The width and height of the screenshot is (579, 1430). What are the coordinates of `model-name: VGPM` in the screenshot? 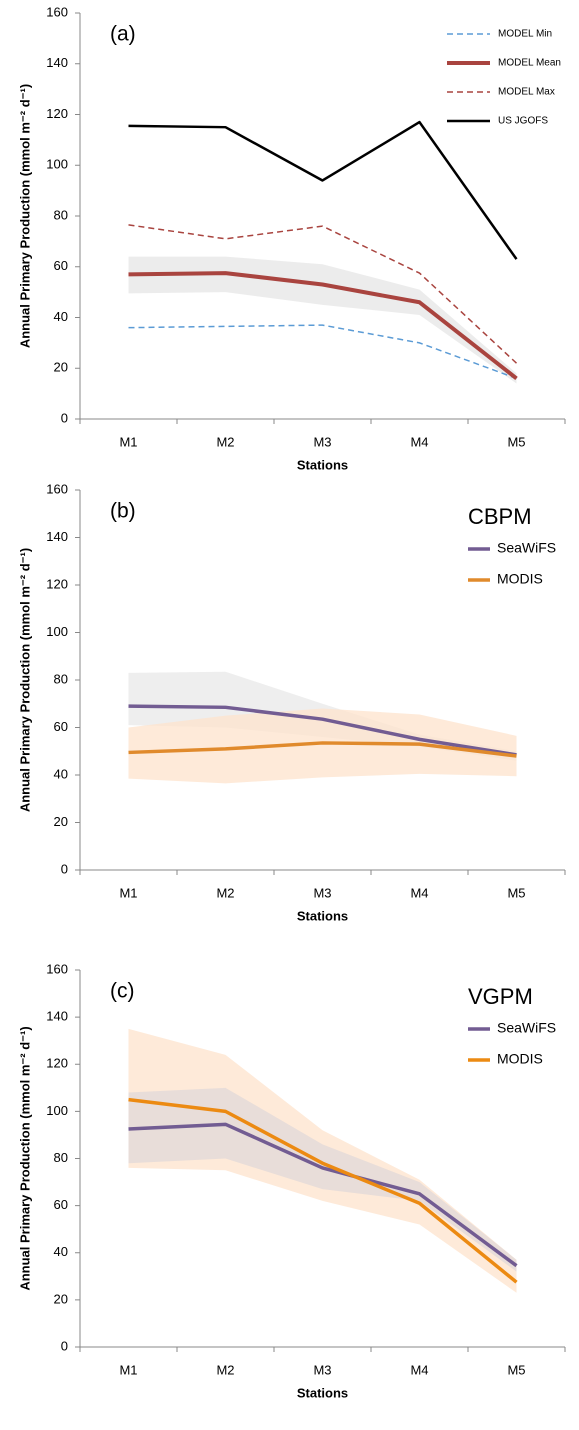 It's located at (500, 996).